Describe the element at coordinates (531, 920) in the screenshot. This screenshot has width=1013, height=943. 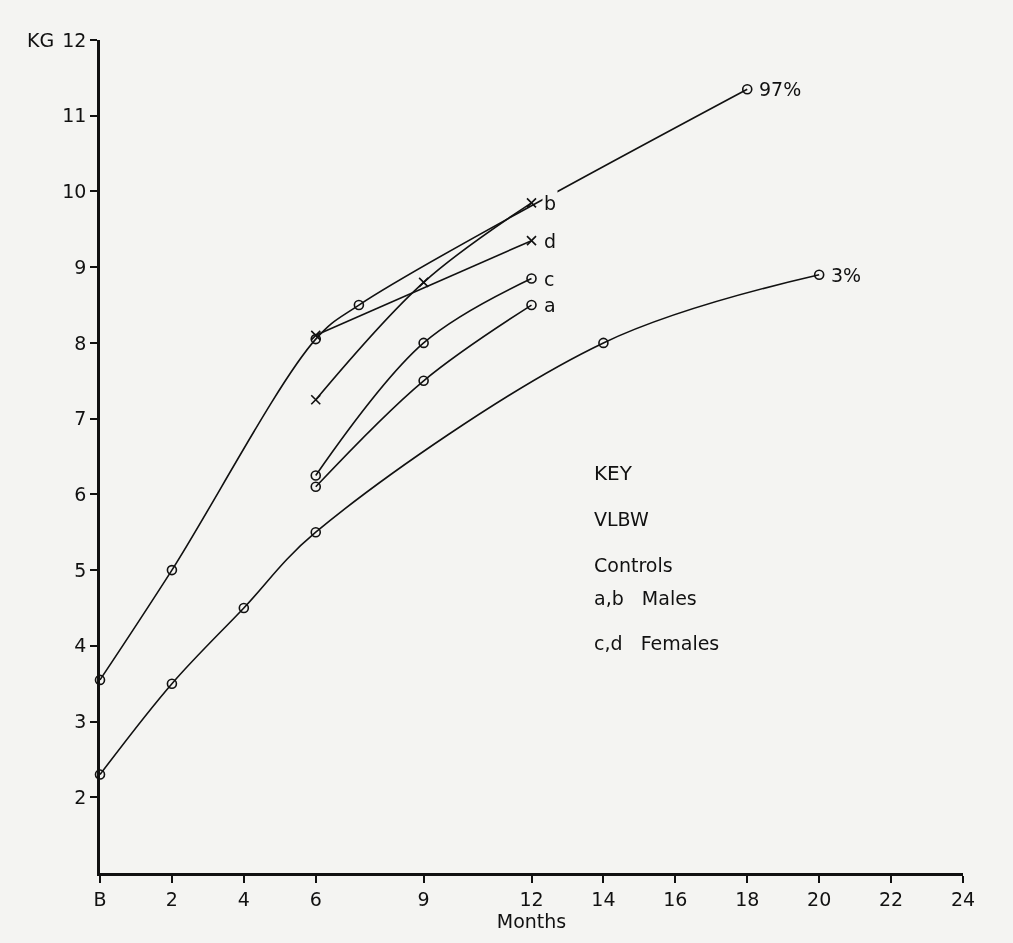
I see `x-axis-title: Months` at that location.